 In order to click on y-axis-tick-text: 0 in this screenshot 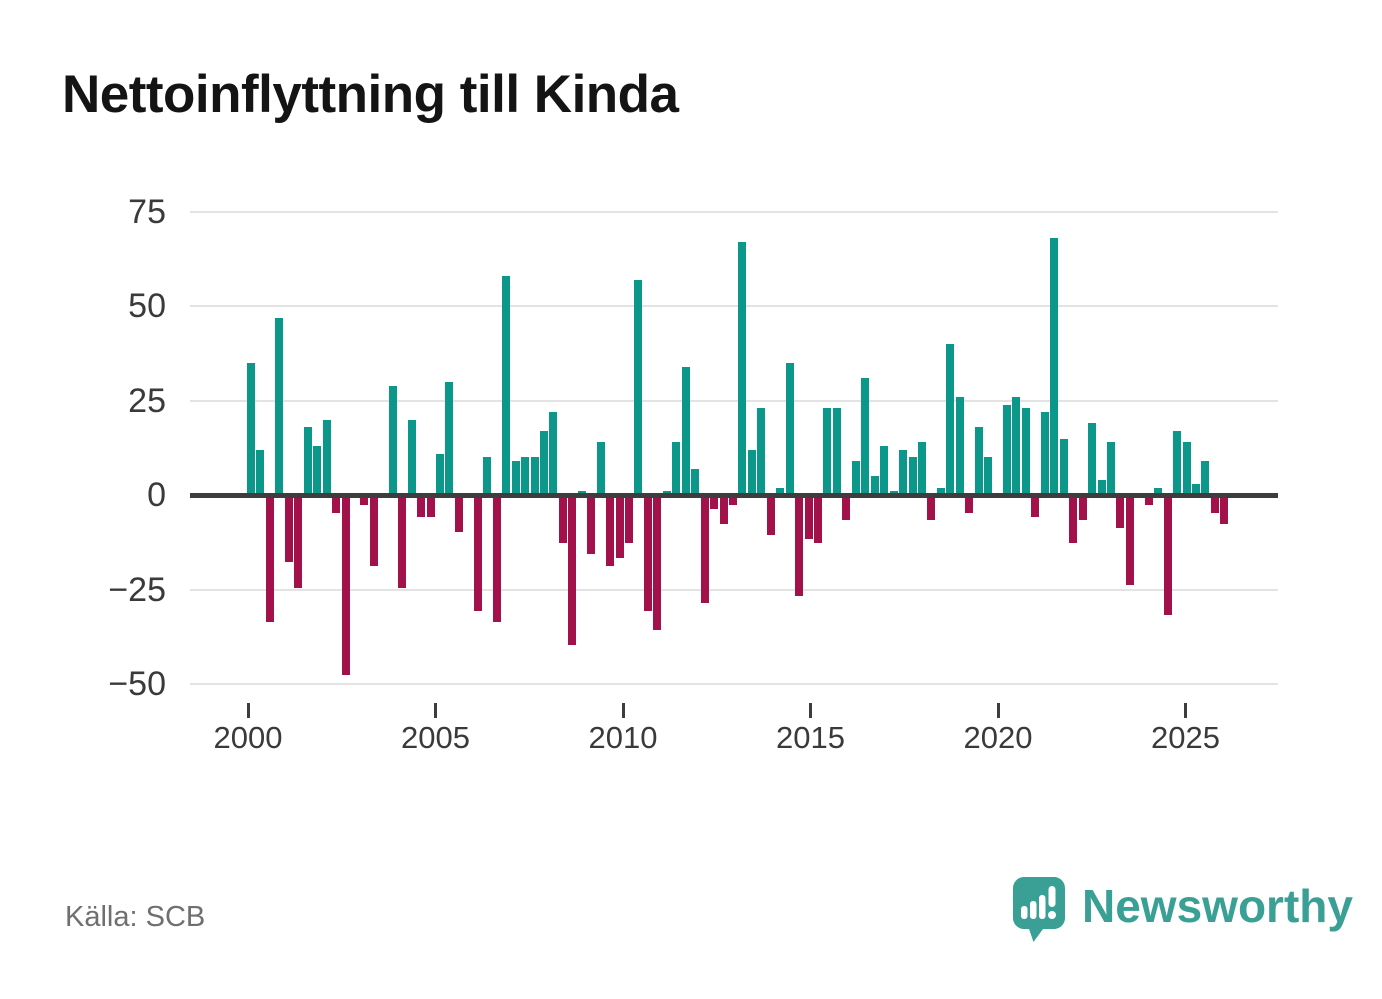, I will do `click(156, 495)`.